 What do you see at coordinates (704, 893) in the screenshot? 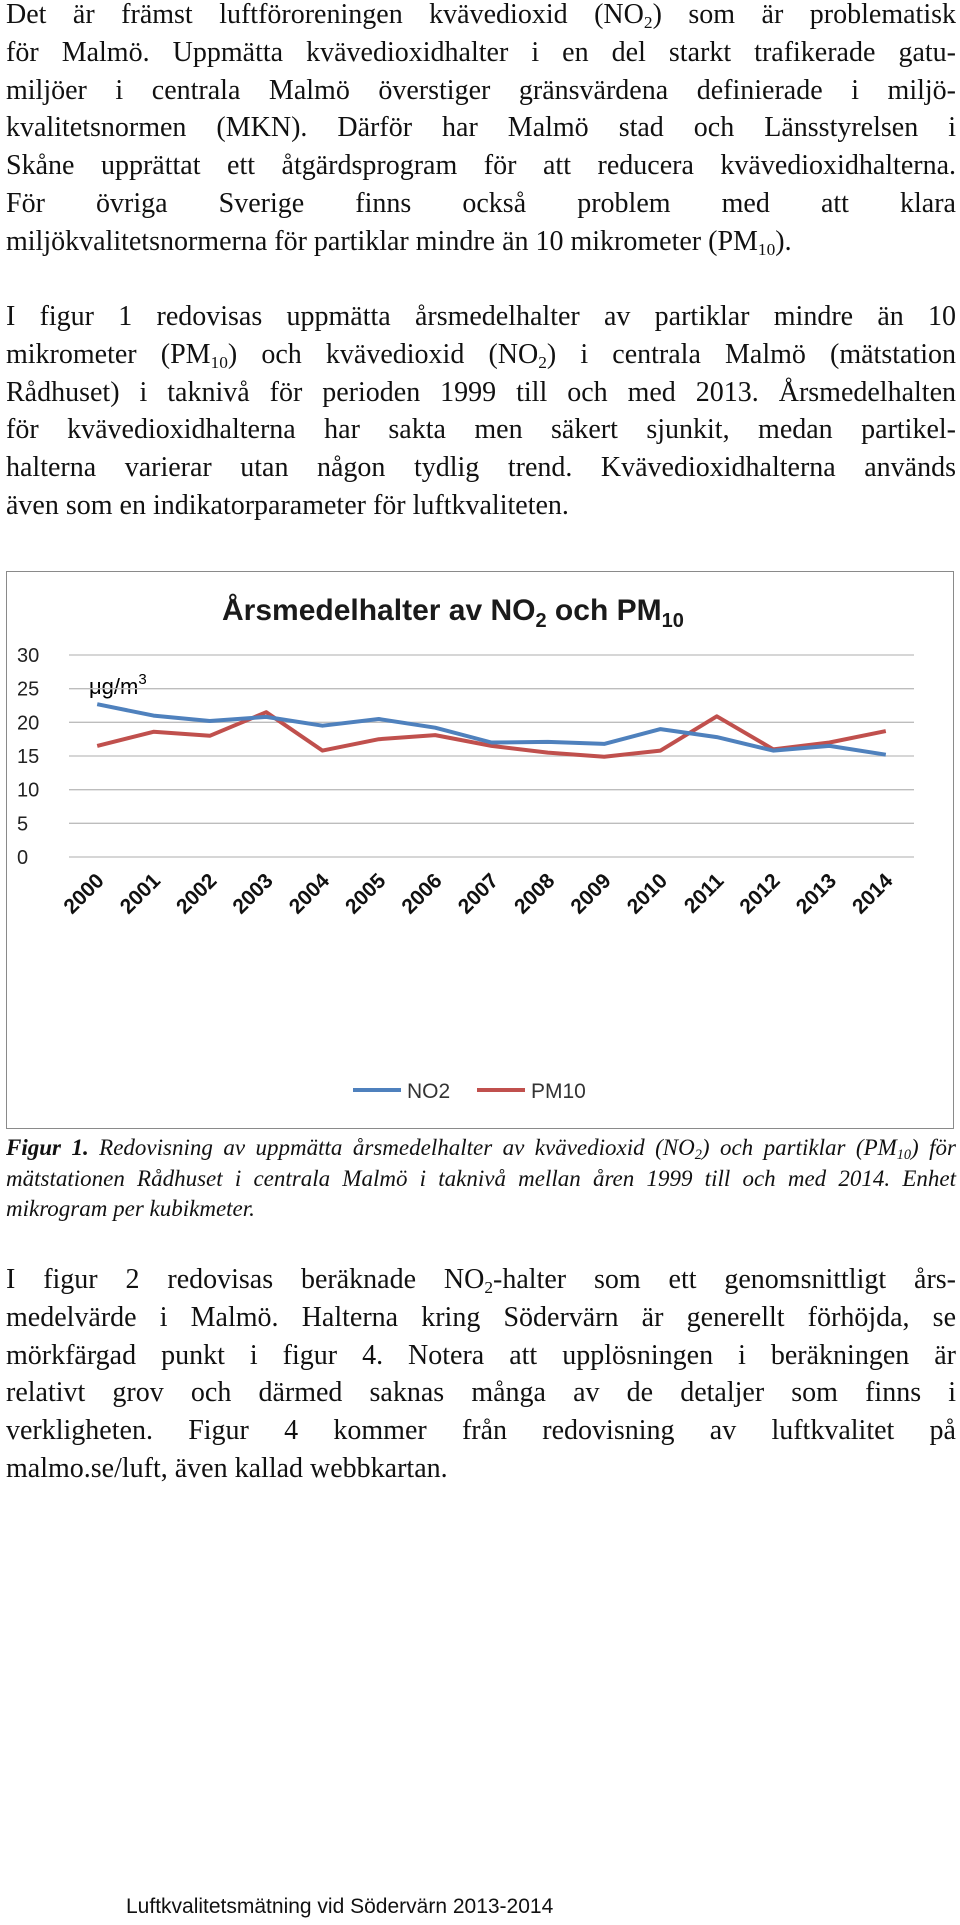
I see `x-tick-label: 2011` at bounding box center [704, 893].